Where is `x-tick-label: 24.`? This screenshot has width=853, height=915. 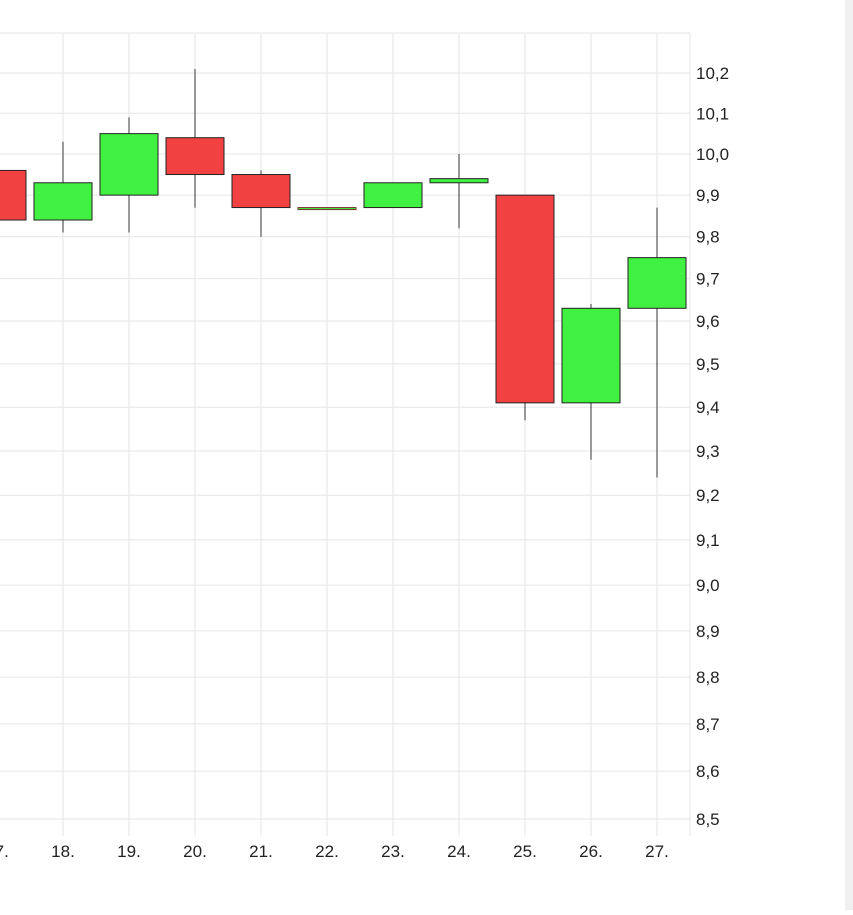 x-tick-label: 24. is located at coordinates (459, 851).